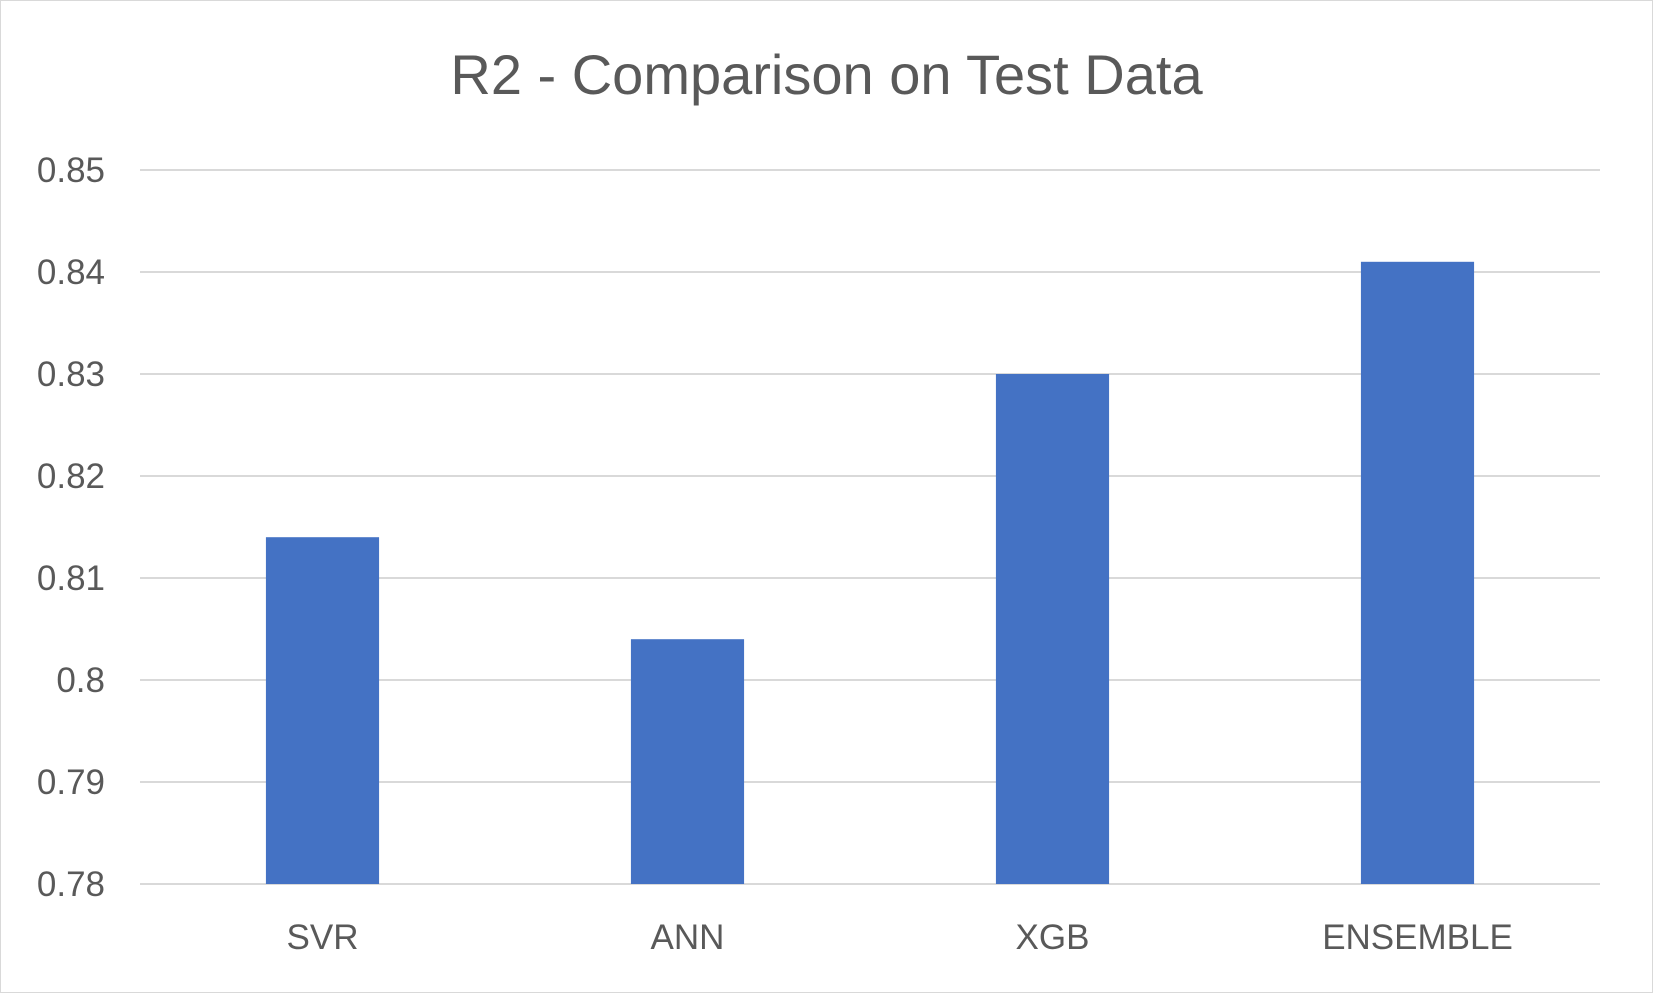 The width and height of the screenshot is (1653, 993). Describe the element at coordinates (71, 272) in the screenshot. I see `y-tick-label: 0.84` at that location.